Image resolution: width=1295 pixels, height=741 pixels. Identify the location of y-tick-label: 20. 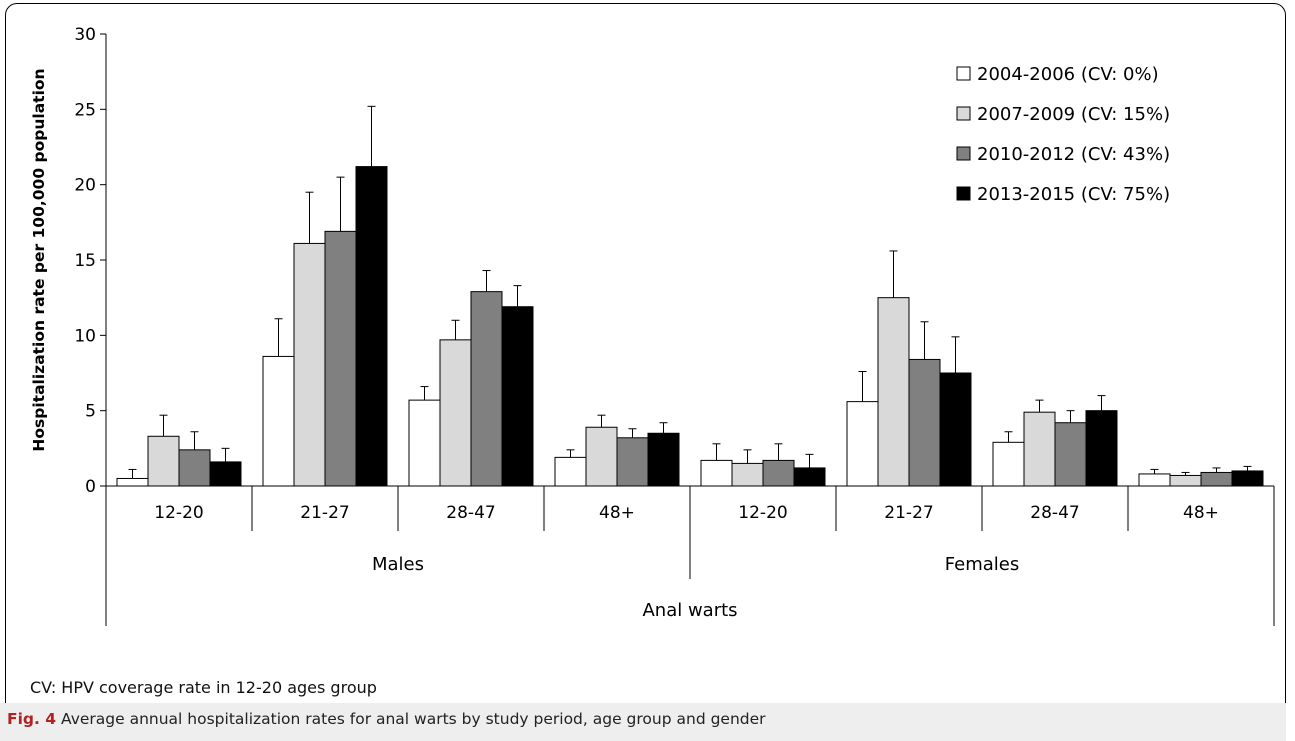
(85, 186).